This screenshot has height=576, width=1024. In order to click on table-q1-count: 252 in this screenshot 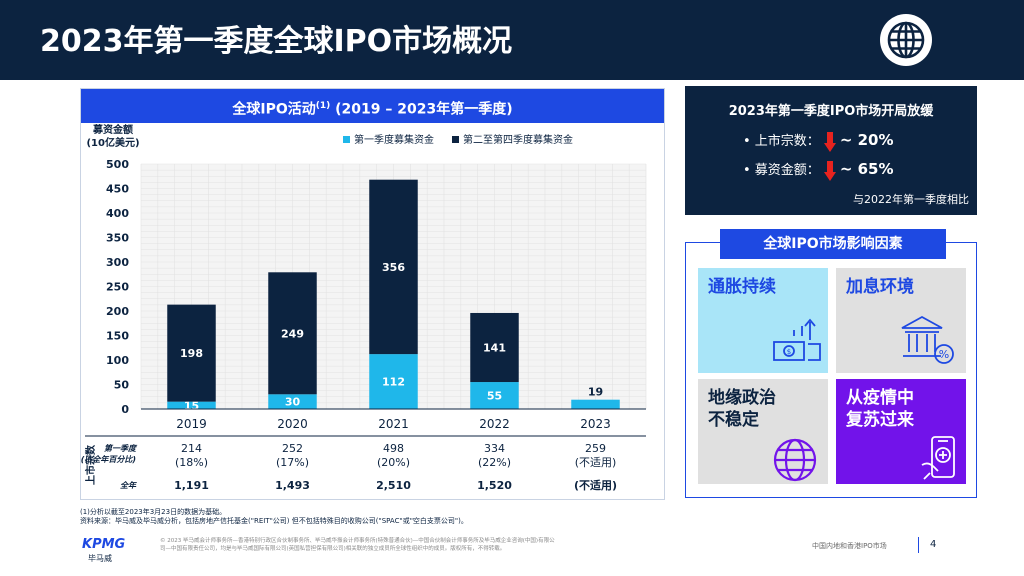, I will do `click(292, 448)`.